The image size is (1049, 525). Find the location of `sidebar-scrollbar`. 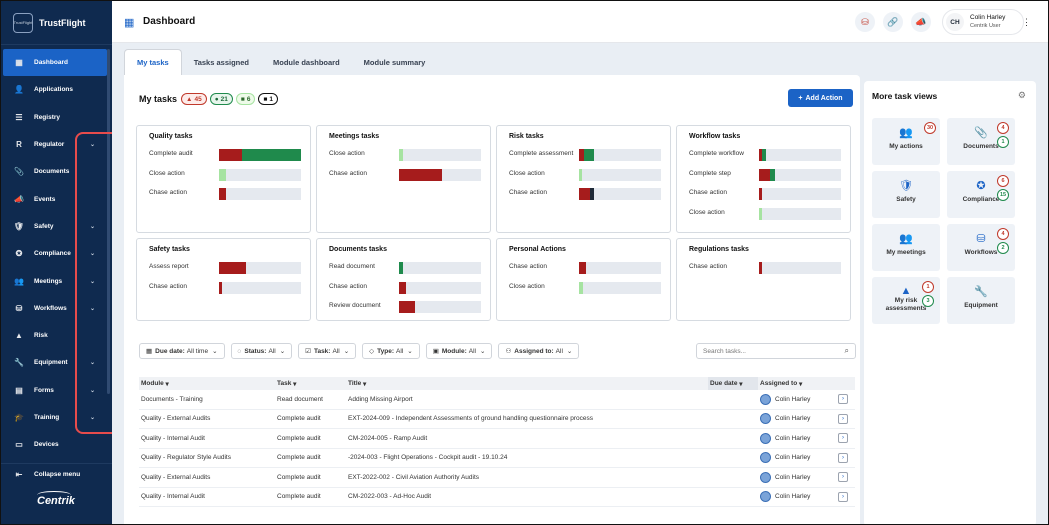

sidebar-scrollbar is located at coordinates (108, 221).